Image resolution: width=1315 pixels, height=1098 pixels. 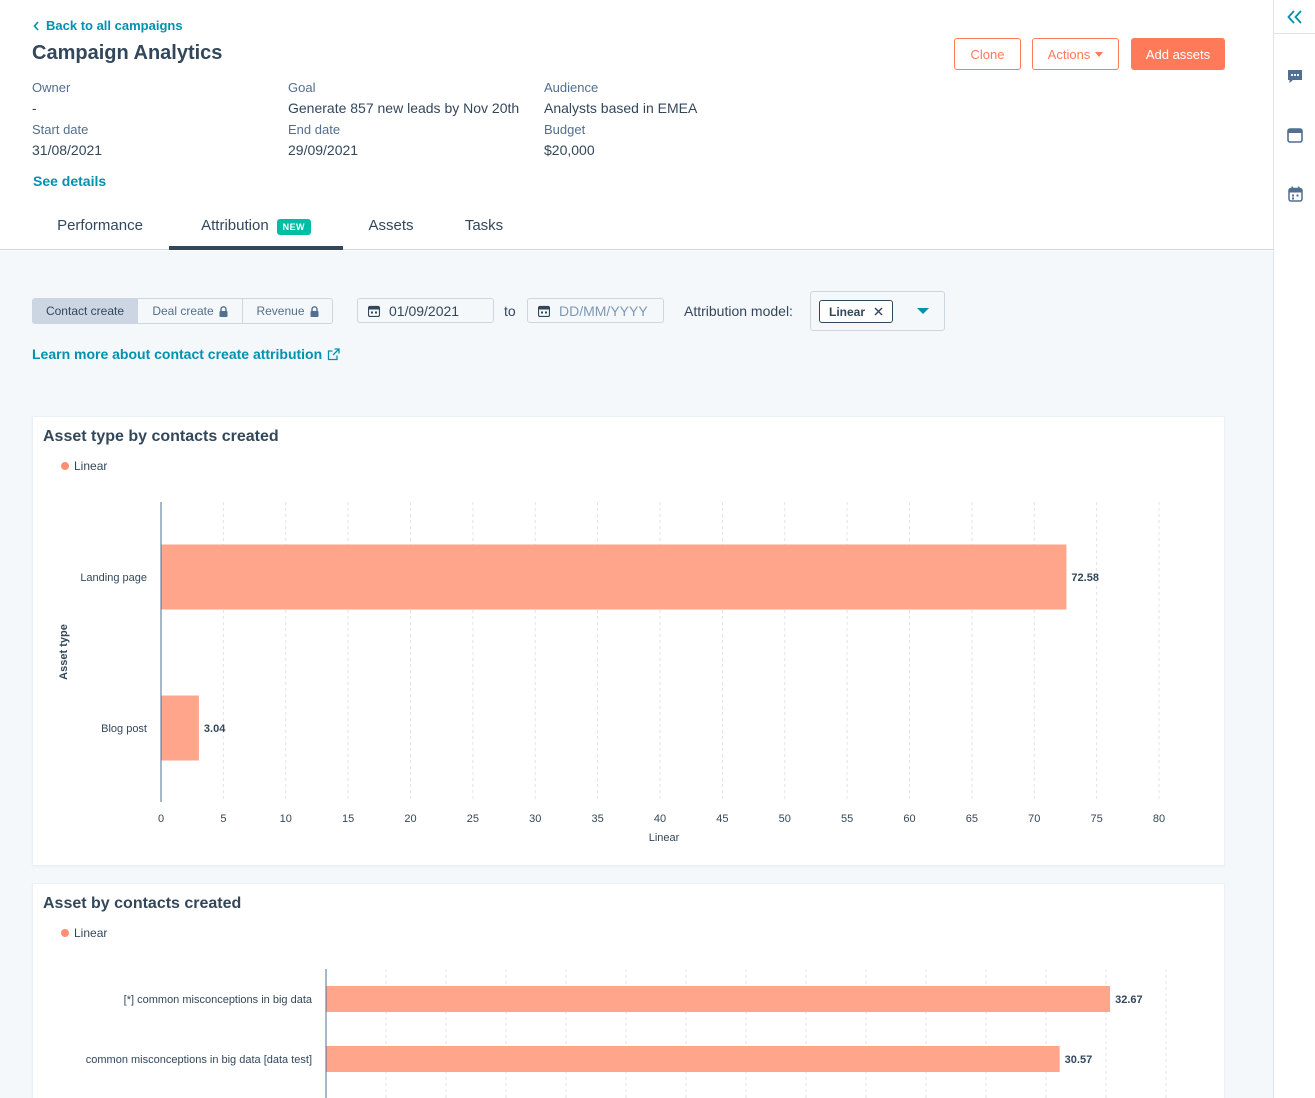 What do you see at coordinates (314, 311) in the screenshot?
I see `lock-icon` at bounding box center [314, 311].